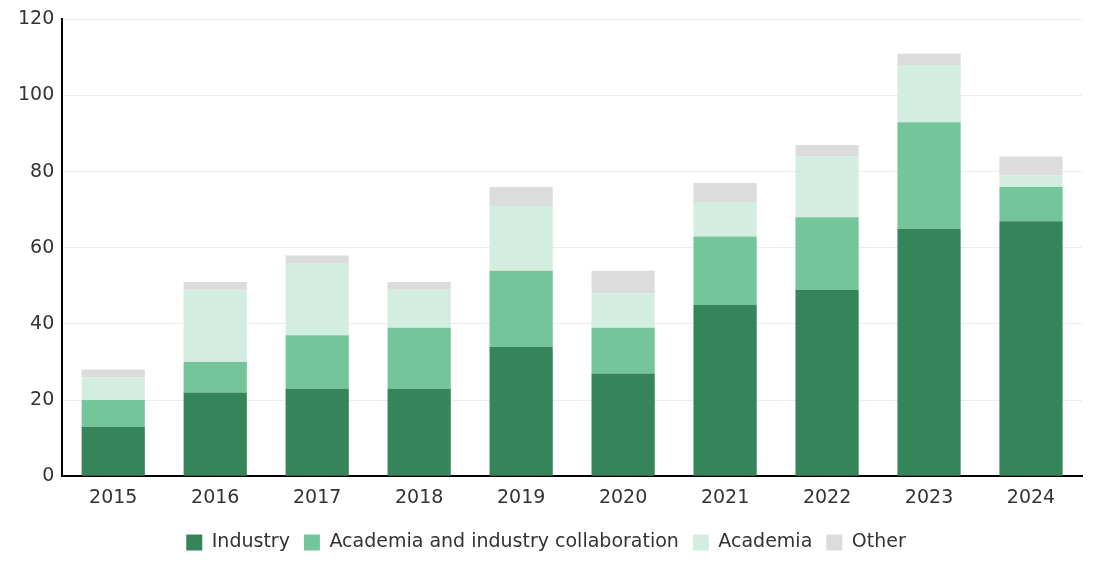  What do you see at coordinates (42, 398) in the screenshot?
I see `y-tick-label: 20` at bounding box center [42, 398].